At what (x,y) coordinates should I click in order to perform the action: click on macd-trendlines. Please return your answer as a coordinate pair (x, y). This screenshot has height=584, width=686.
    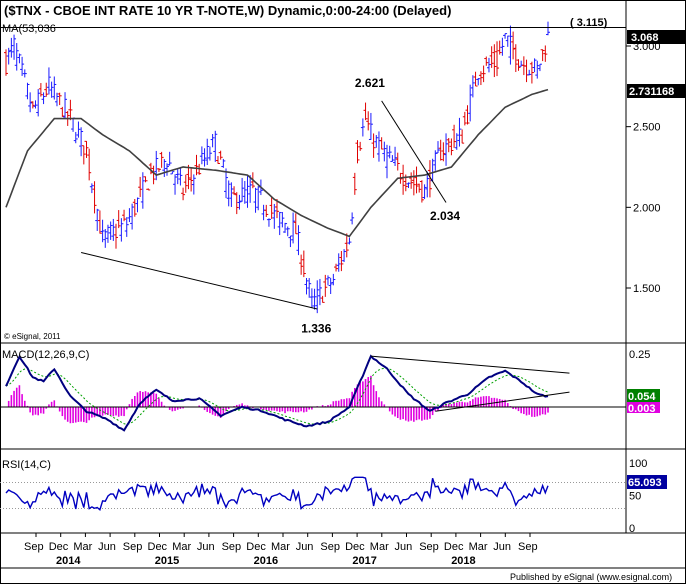
    Looking at the image, I should click on (470, 383).